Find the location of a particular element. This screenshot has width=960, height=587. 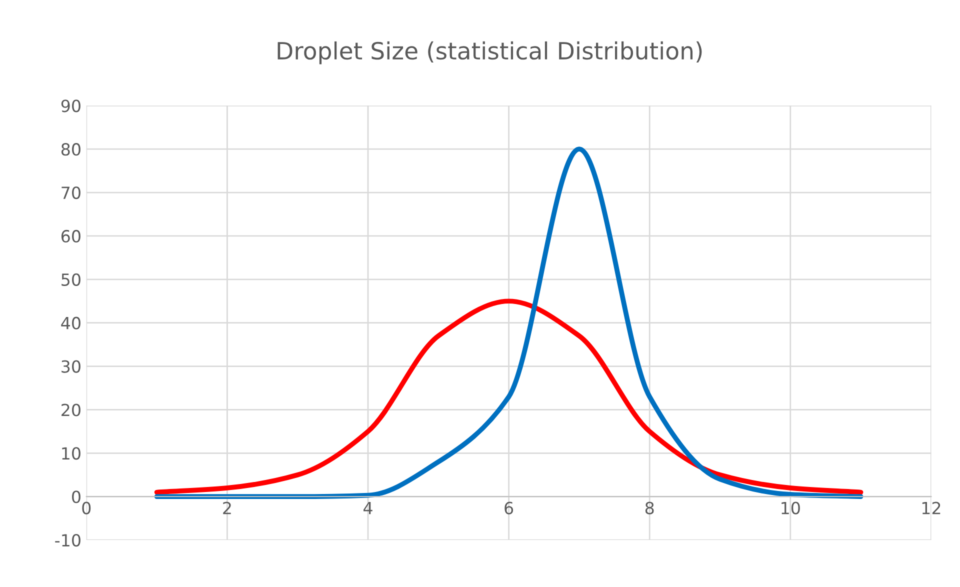

y-tick-label: 30 is located at coordinates (71, 366).